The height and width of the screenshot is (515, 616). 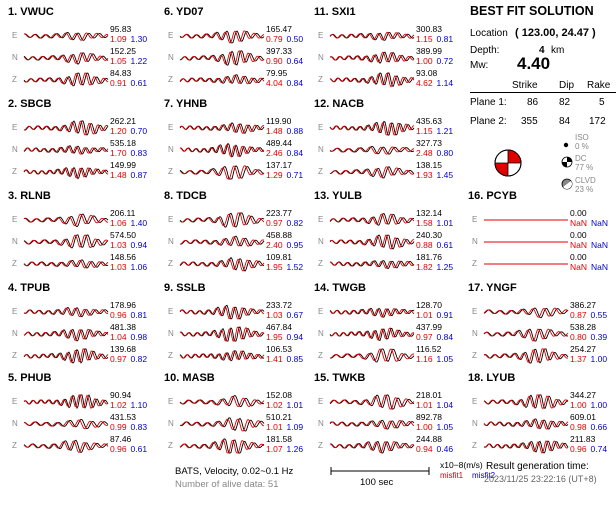 I want to click on misfit1-value: 1.95, so click(x=274, y=267).